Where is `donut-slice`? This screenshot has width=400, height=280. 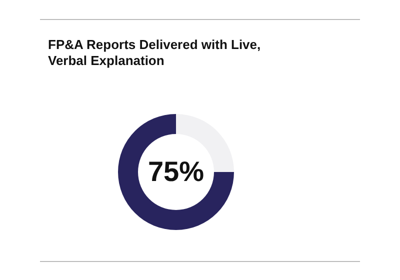 donut-slice is located at coordinates (176, 172).